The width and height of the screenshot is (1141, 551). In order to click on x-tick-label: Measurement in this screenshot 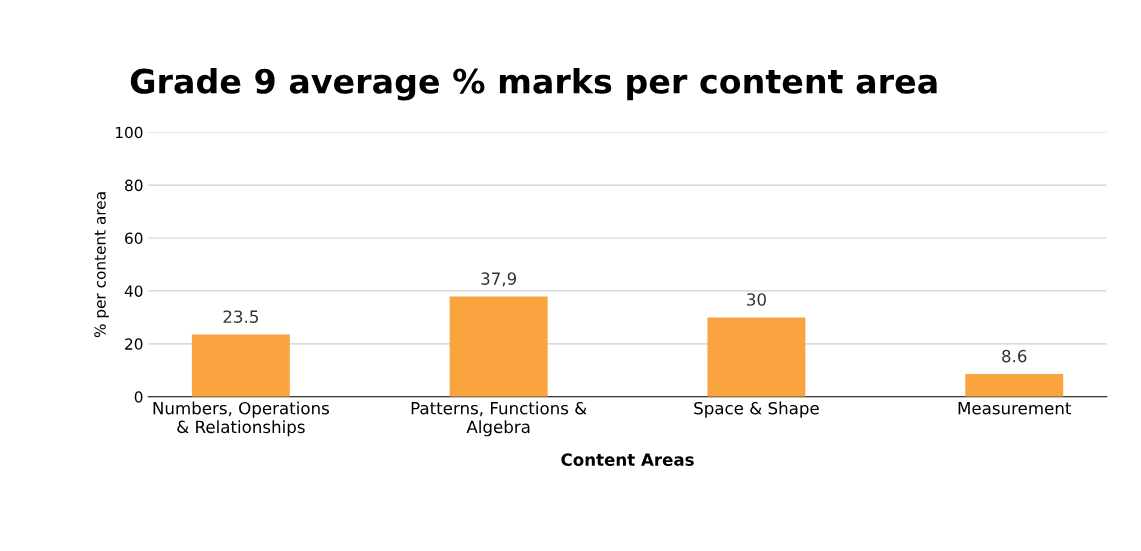, I will do `click(1015, 408)`.